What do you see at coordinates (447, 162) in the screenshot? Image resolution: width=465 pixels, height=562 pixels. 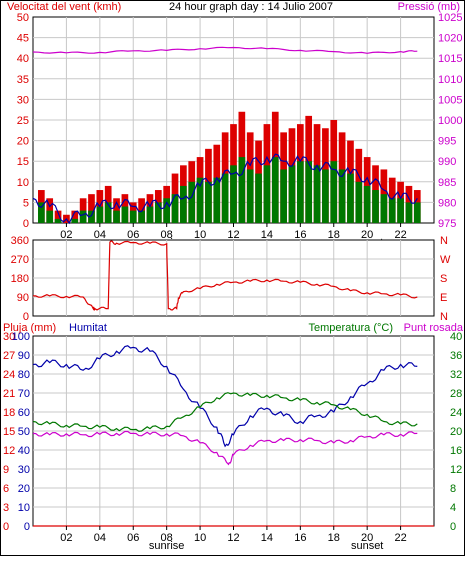 I see `pressure-tick-label: 990` at bounding box center [447, 162].